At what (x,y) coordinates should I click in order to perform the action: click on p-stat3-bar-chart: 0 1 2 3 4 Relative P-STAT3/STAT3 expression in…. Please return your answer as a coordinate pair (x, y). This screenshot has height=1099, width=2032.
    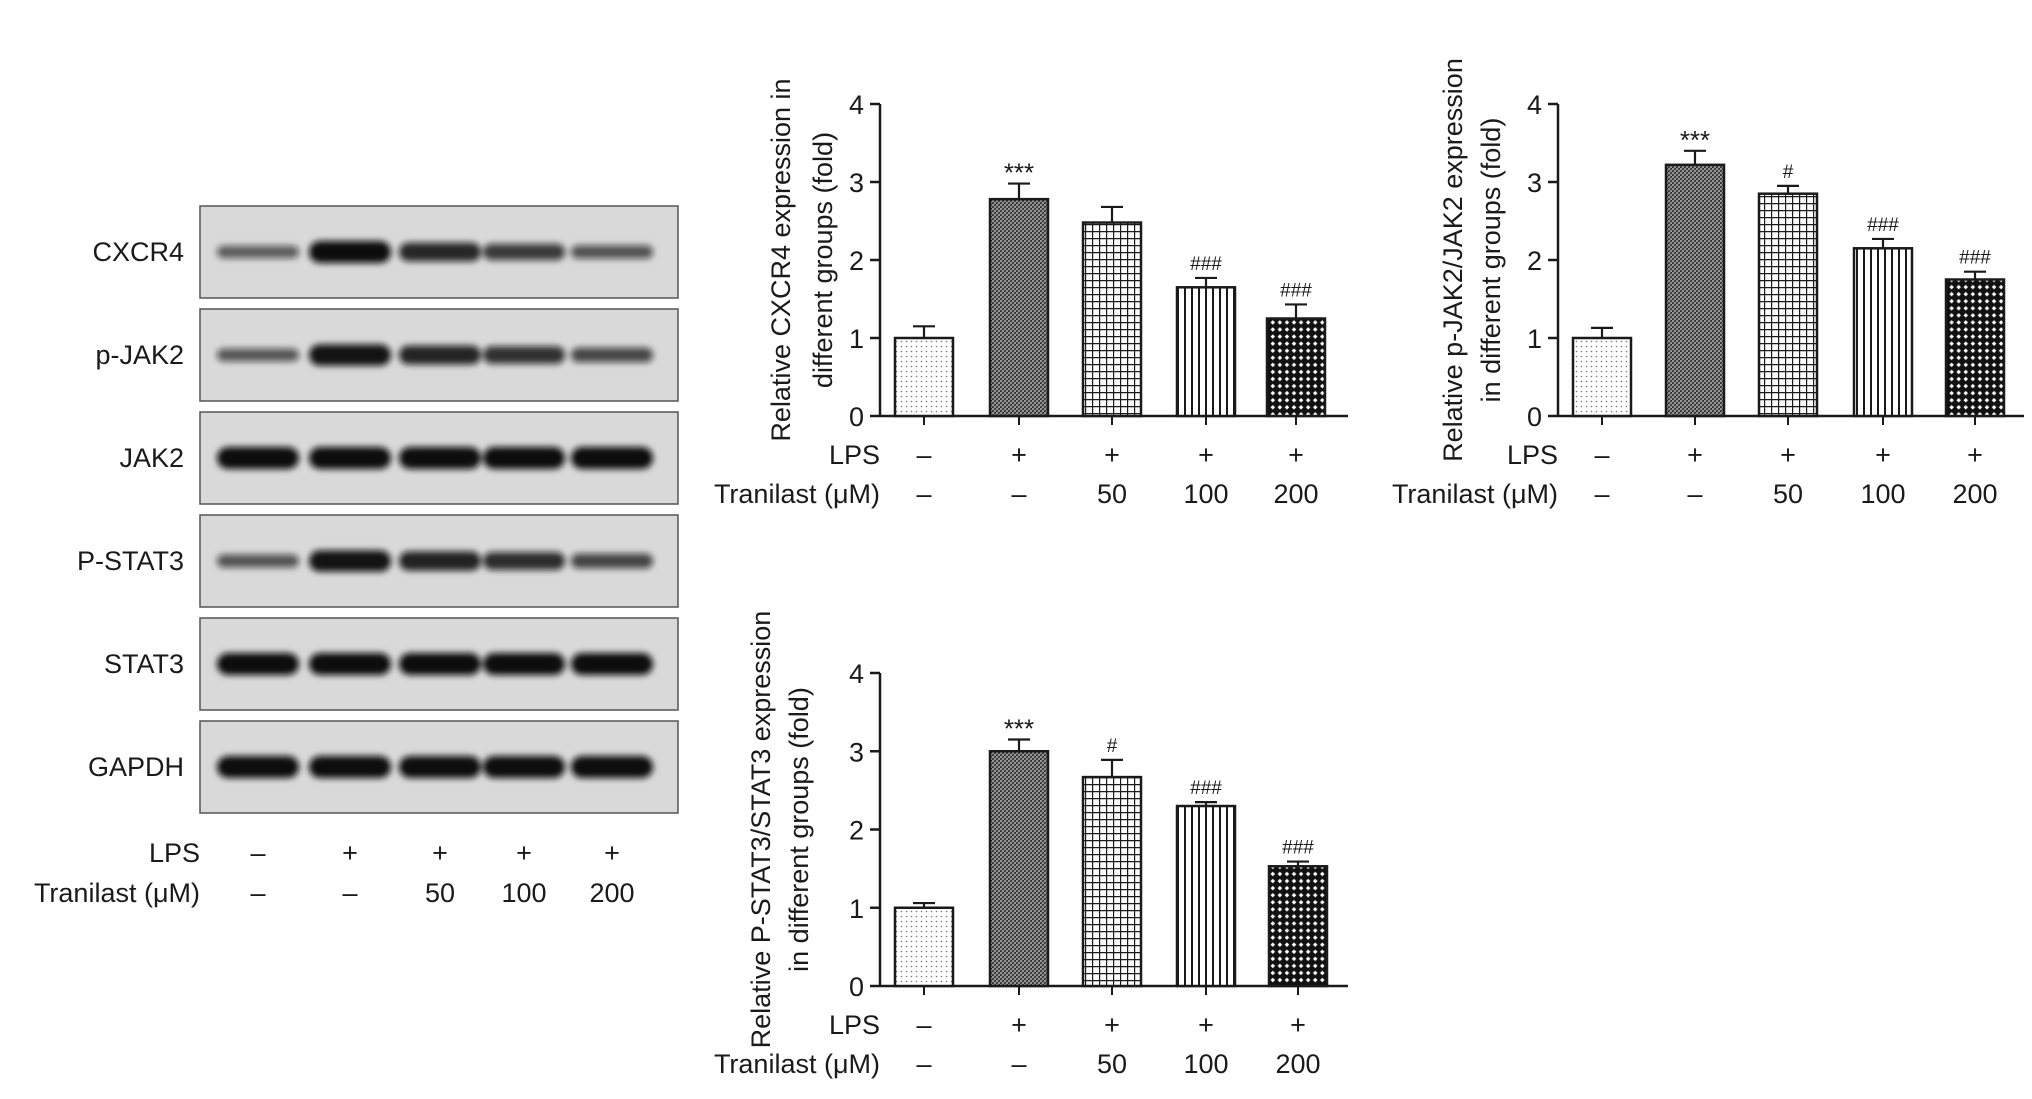
    Looking at the image, I should click on (1031, 845).